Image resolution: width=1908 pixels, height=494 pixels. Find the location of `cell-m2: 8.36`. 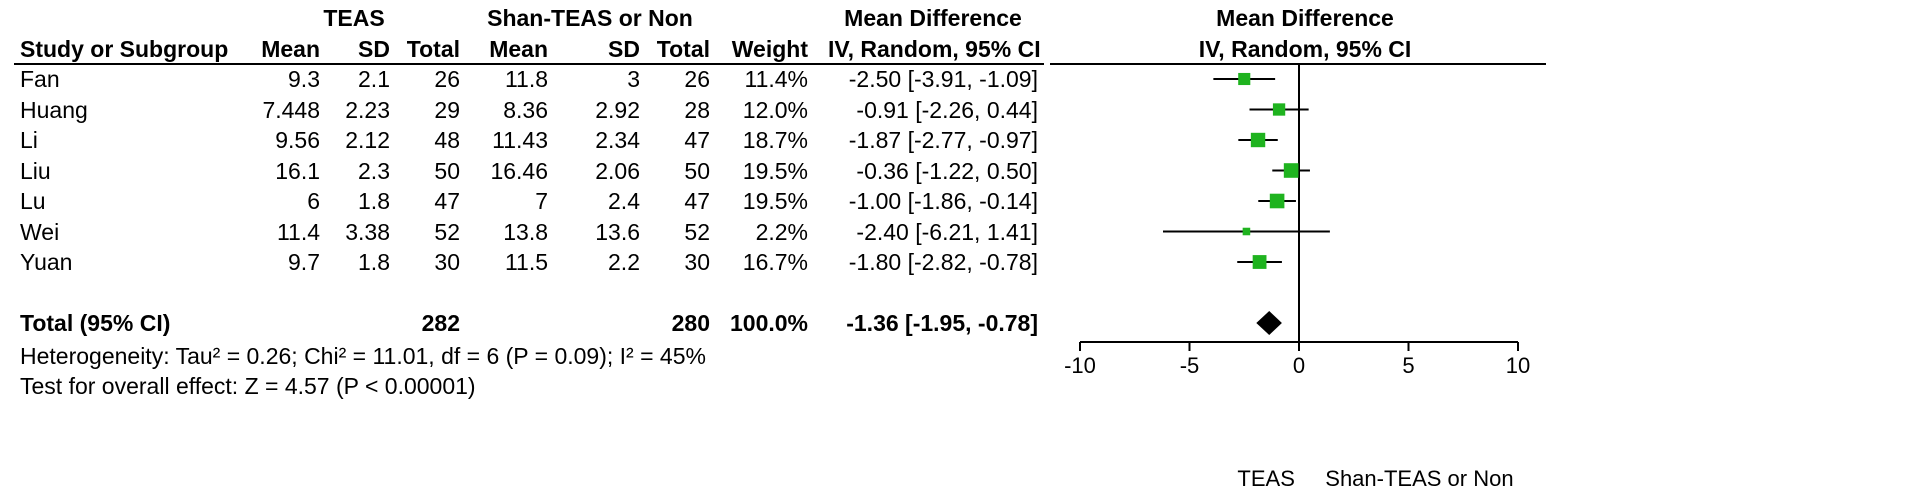

cell-m2: 8.36 is located at coordinates (525, 109).